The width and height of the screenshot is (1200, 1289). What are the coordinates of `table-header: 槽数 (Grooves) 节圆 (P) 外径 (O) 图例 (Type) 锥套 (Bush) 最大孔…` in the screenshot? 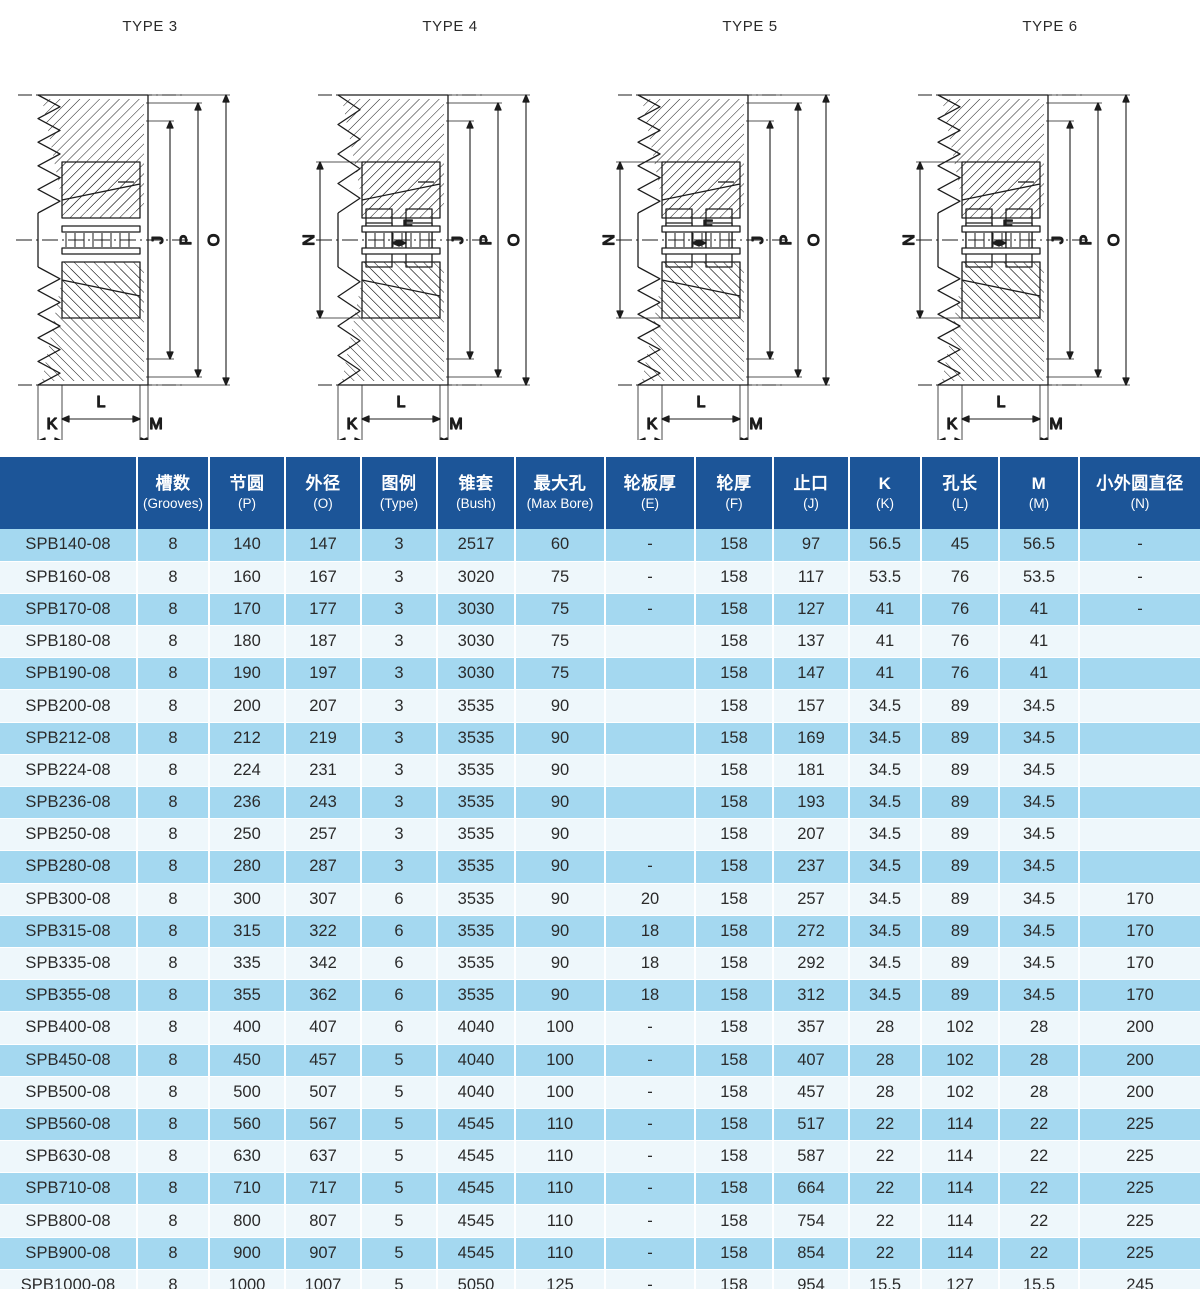 It's located at (600, 493).